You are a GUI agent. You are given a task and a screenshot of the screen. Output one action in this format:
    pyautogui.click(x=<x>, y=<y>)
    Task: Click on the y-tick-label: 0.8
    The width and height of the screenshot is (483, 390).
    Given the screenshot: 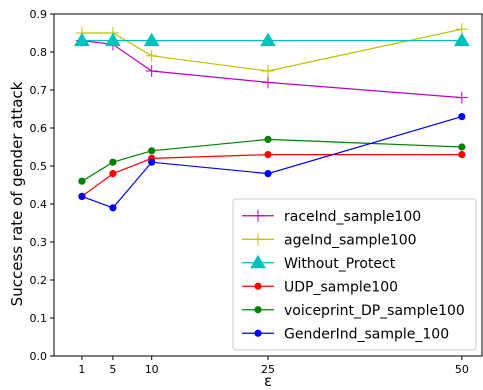 What is the action you would take?
    pyautogui.click(x=39, y=52)
    